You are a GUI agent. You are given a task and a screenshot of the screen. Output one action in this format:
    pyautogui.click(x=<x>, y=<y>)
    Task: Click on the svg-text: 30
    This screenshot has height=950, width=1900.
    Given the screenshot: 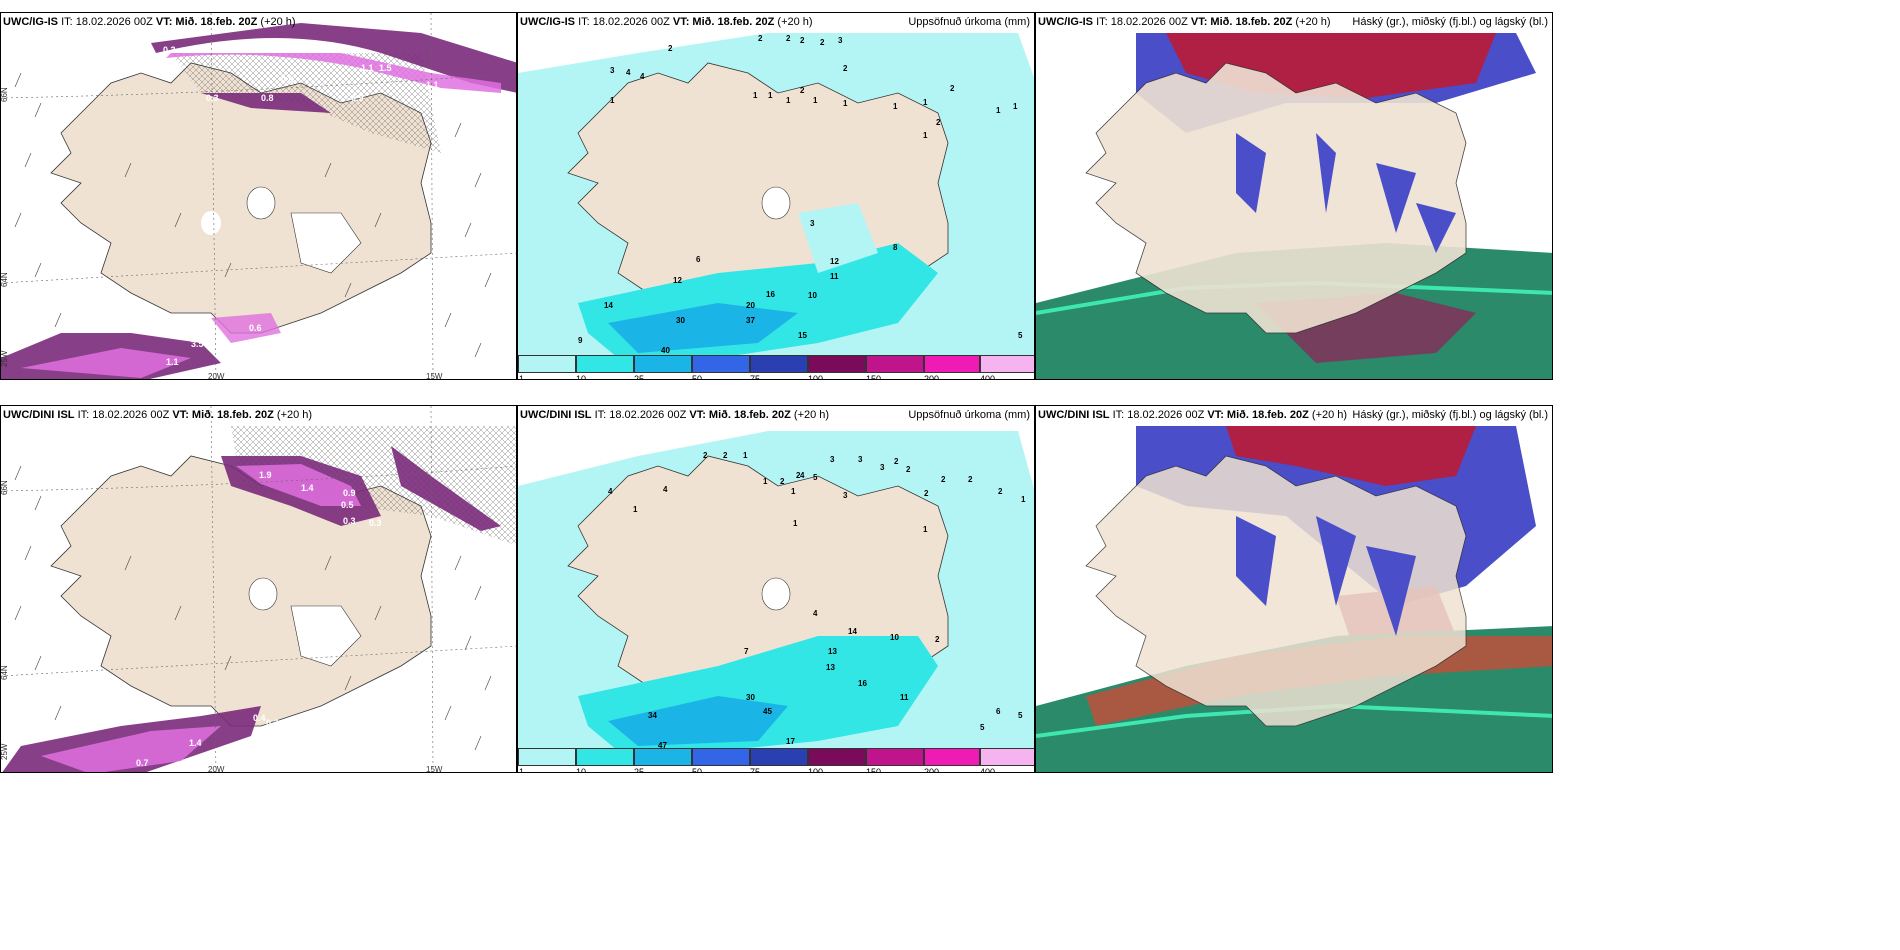 What is the action you would take?
    pyautogui.click(x=680, y=320)
    